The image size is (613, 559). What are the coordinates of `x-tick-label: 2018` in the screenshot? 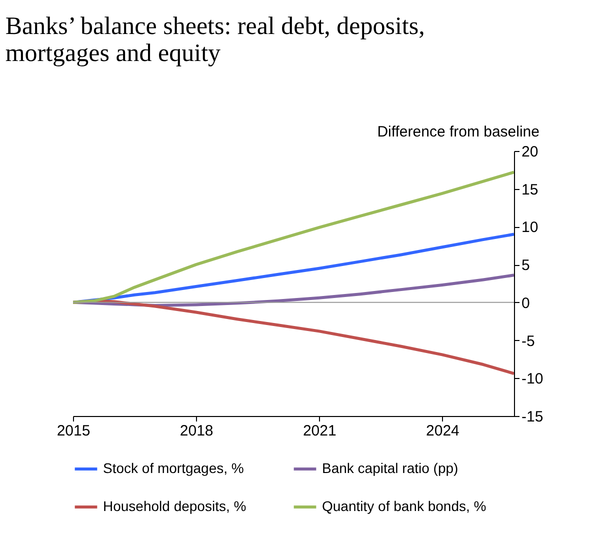 It's located at (197, 431).